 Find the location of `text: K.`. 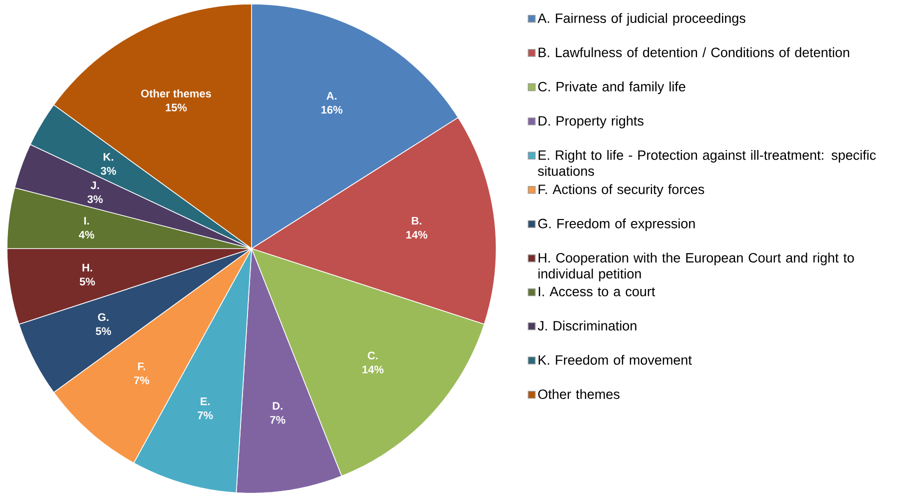

text: K. is located at coordinates (109, 157).